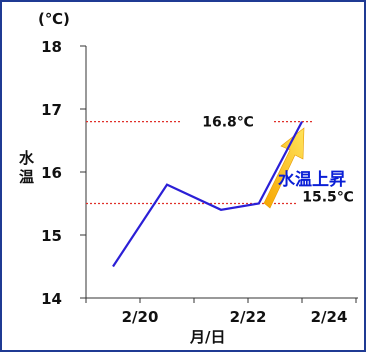 The height and width of the screenshot is (352, 366). I want to click on x-ticks-group: 2/20 2/22 2/24, so click(221, 312).